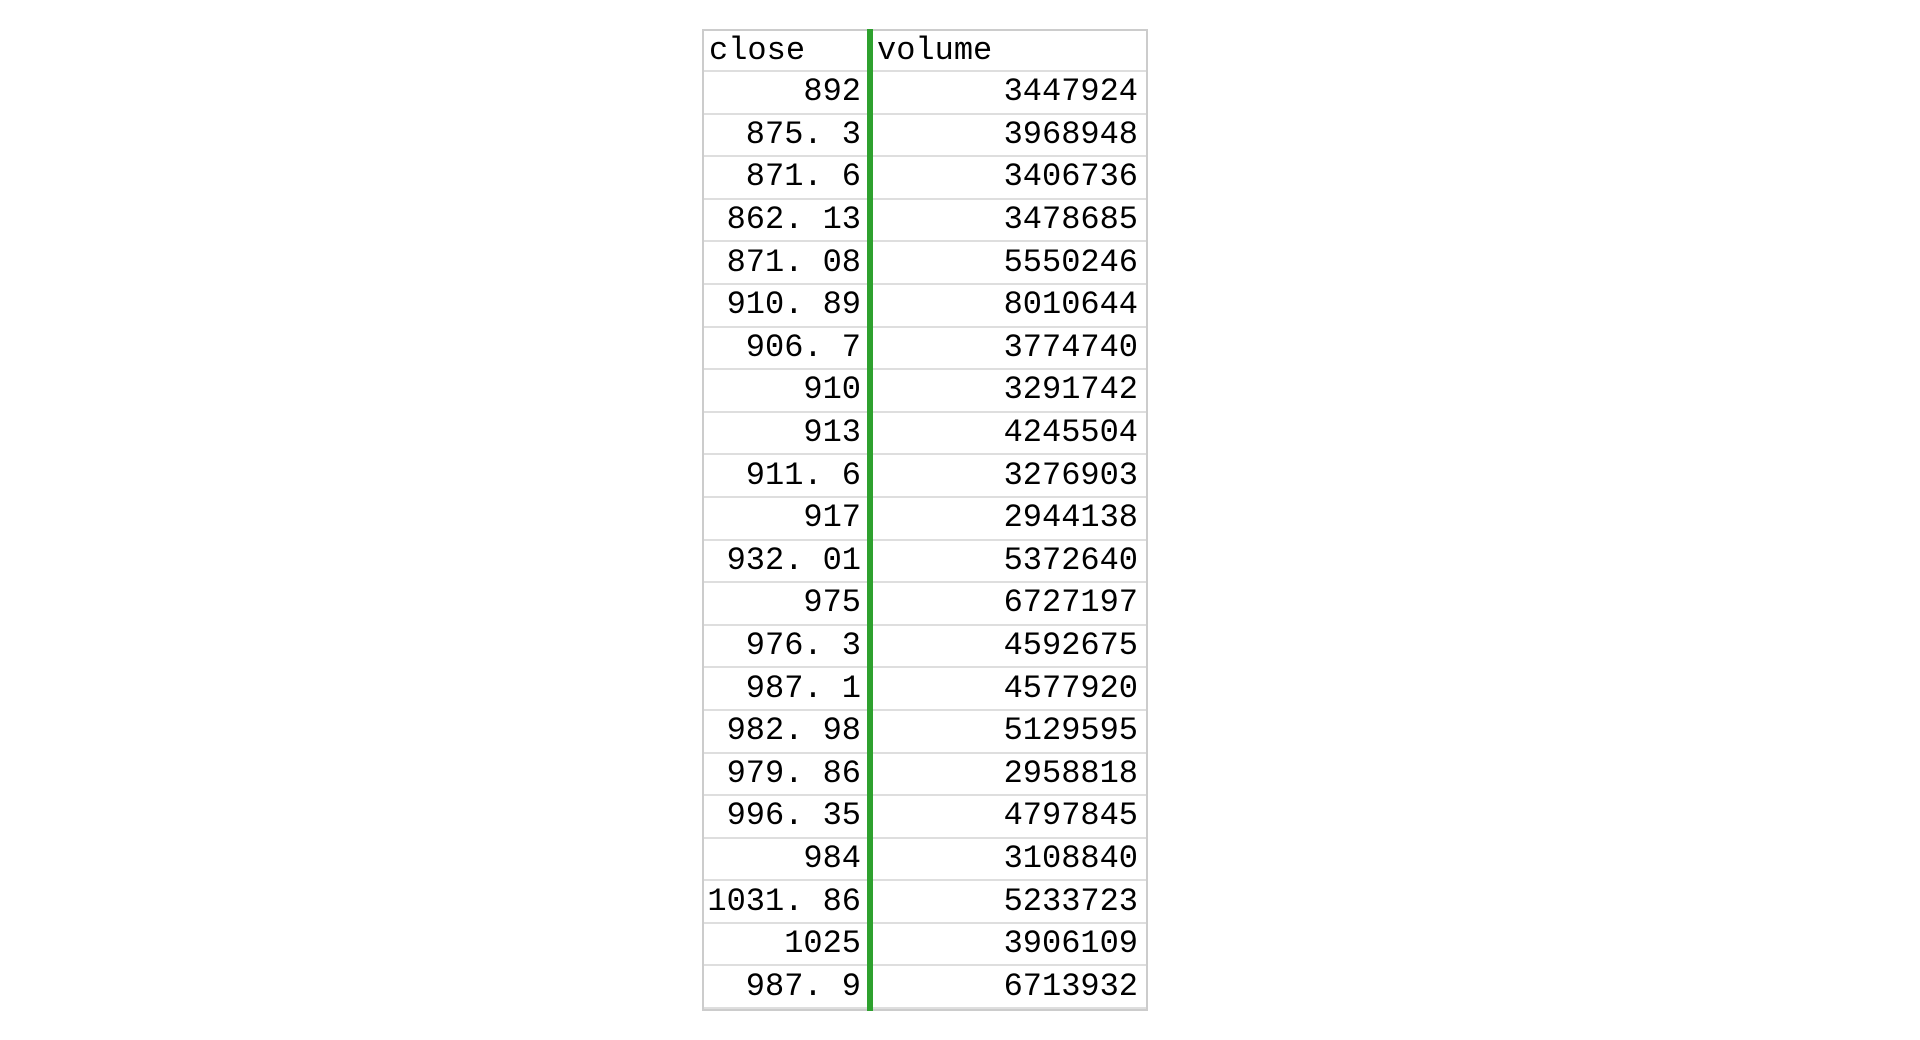 The height and width of the screenshot is (1040, 1920). I want to click on close-cell: 917, so click(832, 518).